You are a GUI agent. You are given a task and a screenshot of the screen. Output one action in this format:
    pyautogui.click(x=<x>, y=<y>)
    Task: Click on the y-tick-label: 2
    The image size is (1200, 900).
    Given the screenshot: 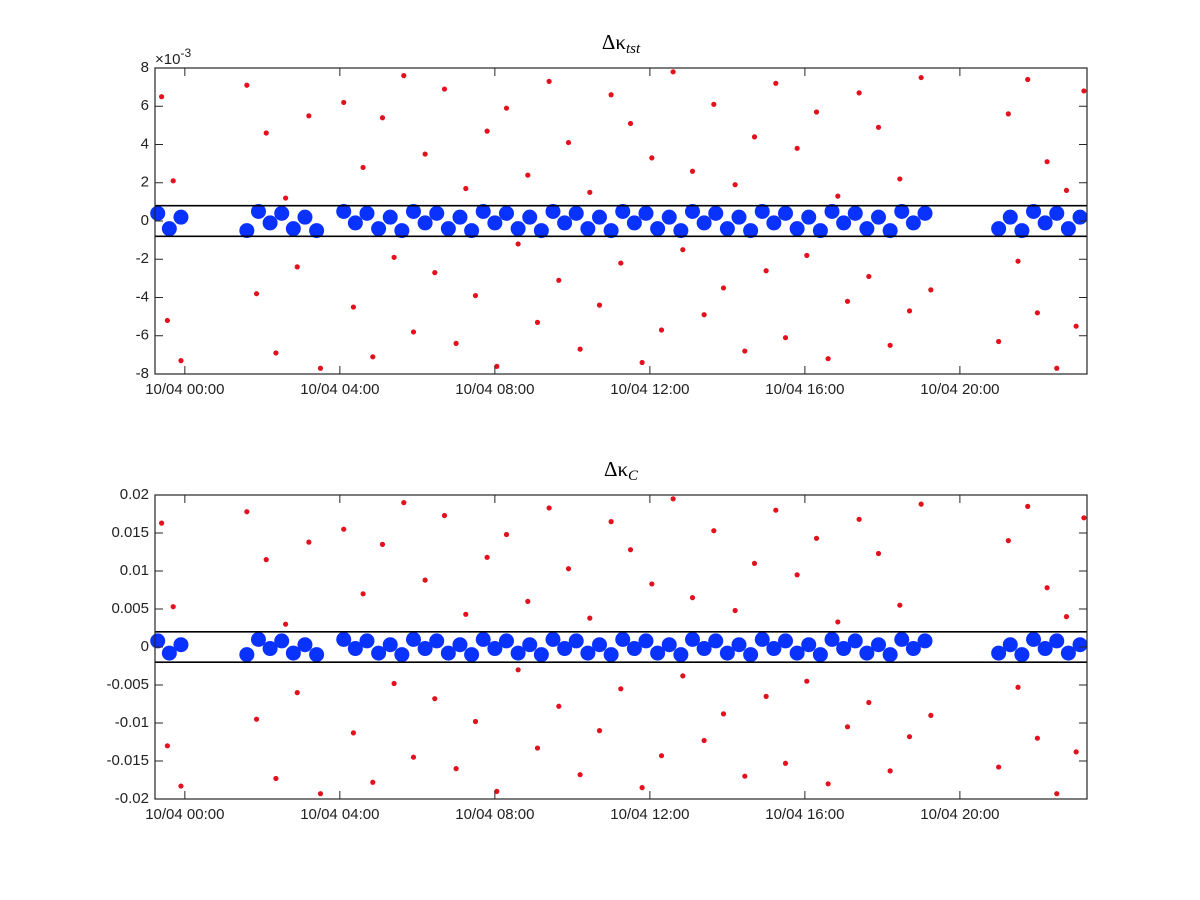 What is the action you would take?
    pyautogui.click(x=145, y=182)
    